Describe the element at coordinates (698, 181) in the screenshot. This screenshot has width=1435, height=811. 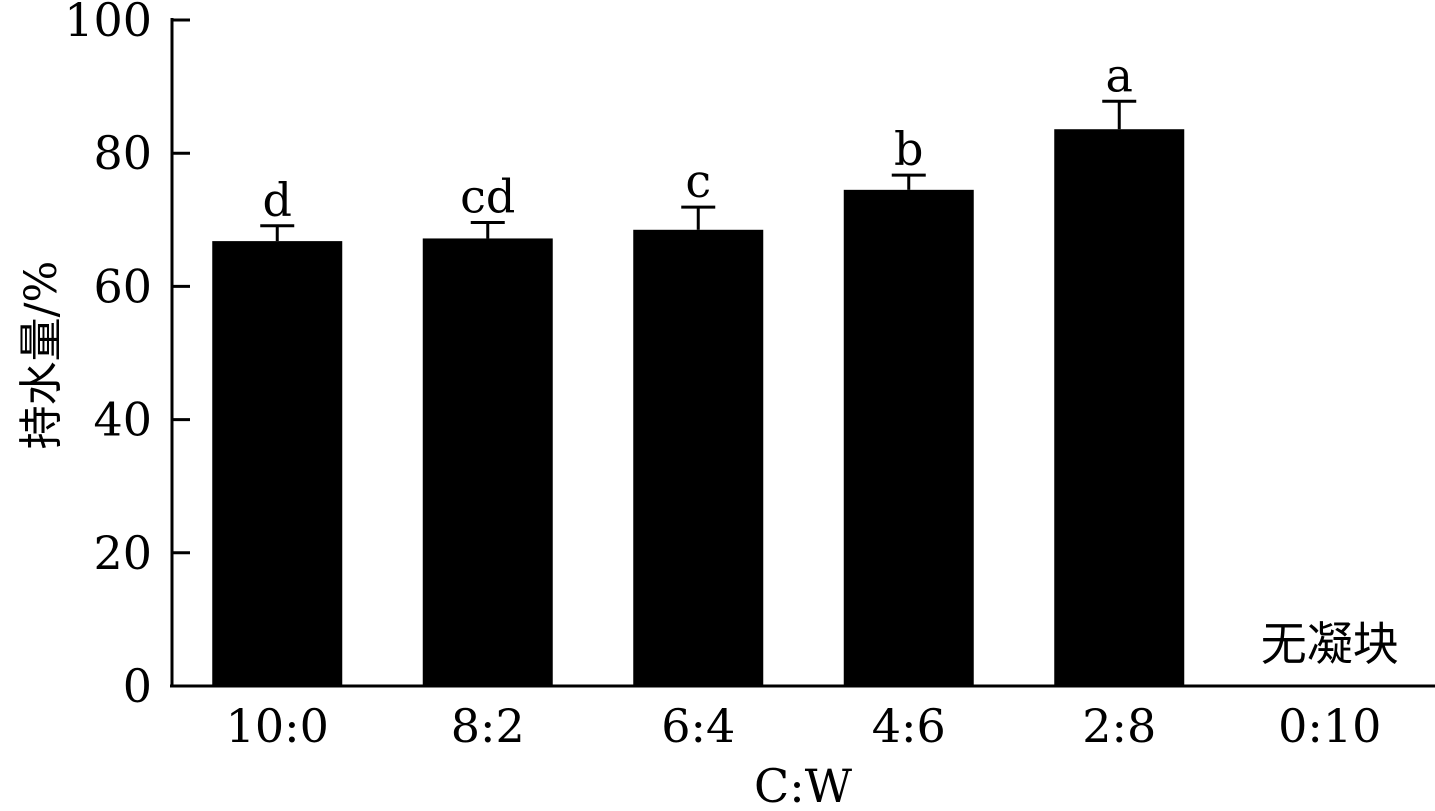
I see `significance-label: c` at that location.